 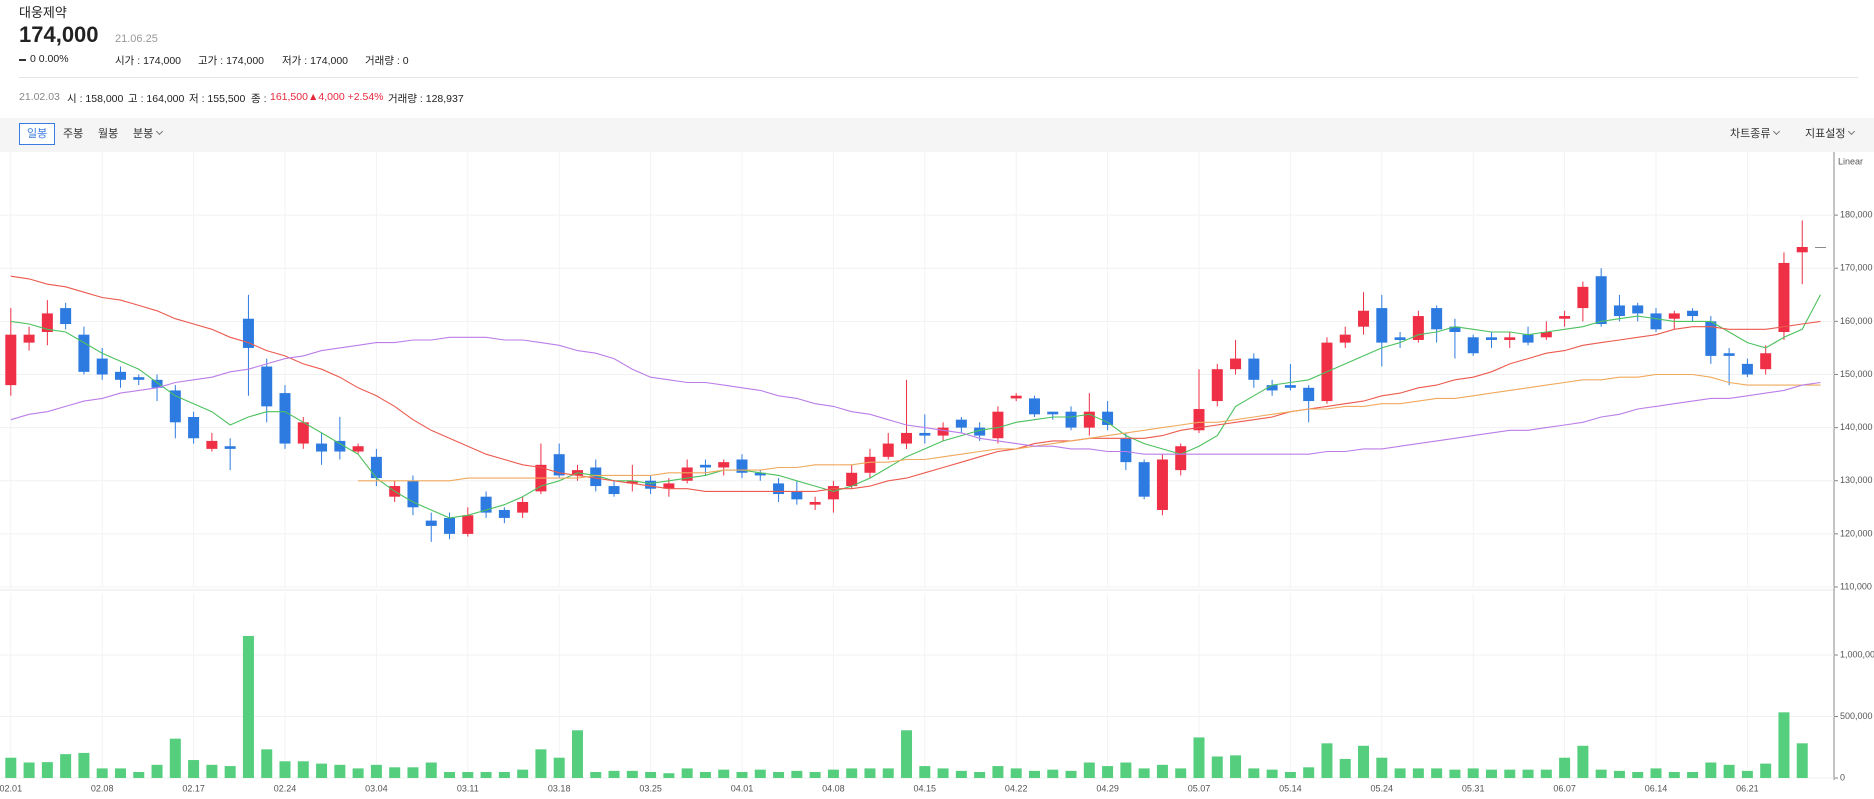 I want to click on volume-tick-label: 500,000, so click(x=1856, y=716).